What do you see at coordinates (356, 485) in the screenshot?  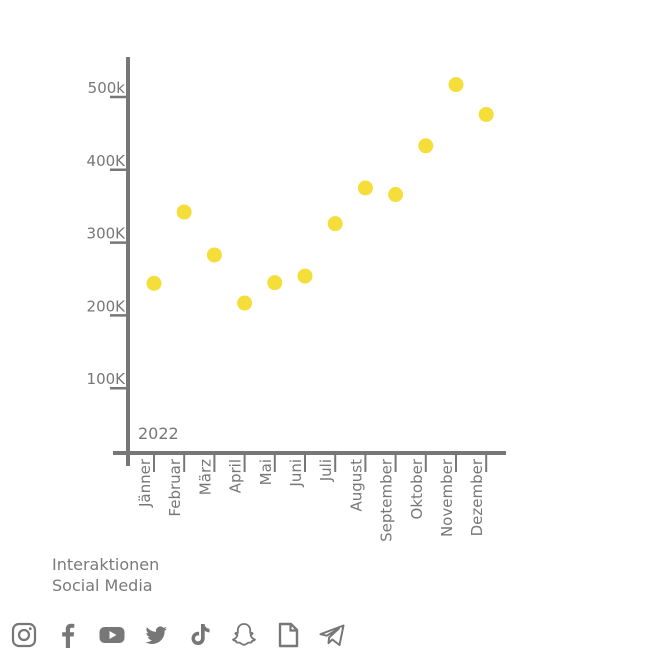 I see `x-tick-label-7: August` at bounding box center [356, 485].